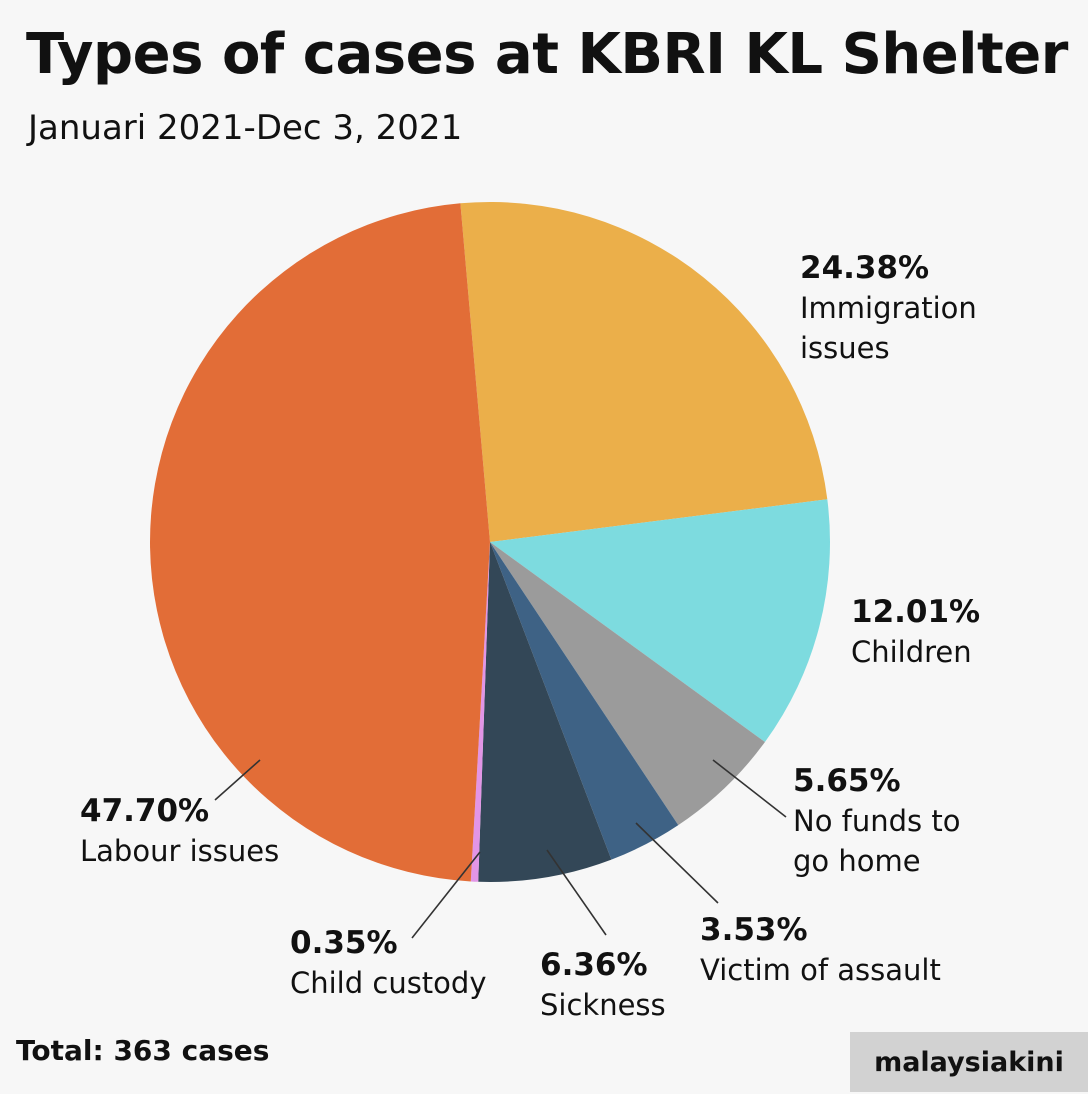 The height and width of the screenshot is (1094, 1088). Describe the element at coordinates (179, 851) in the screenshot. I see `slice-category-label: Labour issues` at that location.